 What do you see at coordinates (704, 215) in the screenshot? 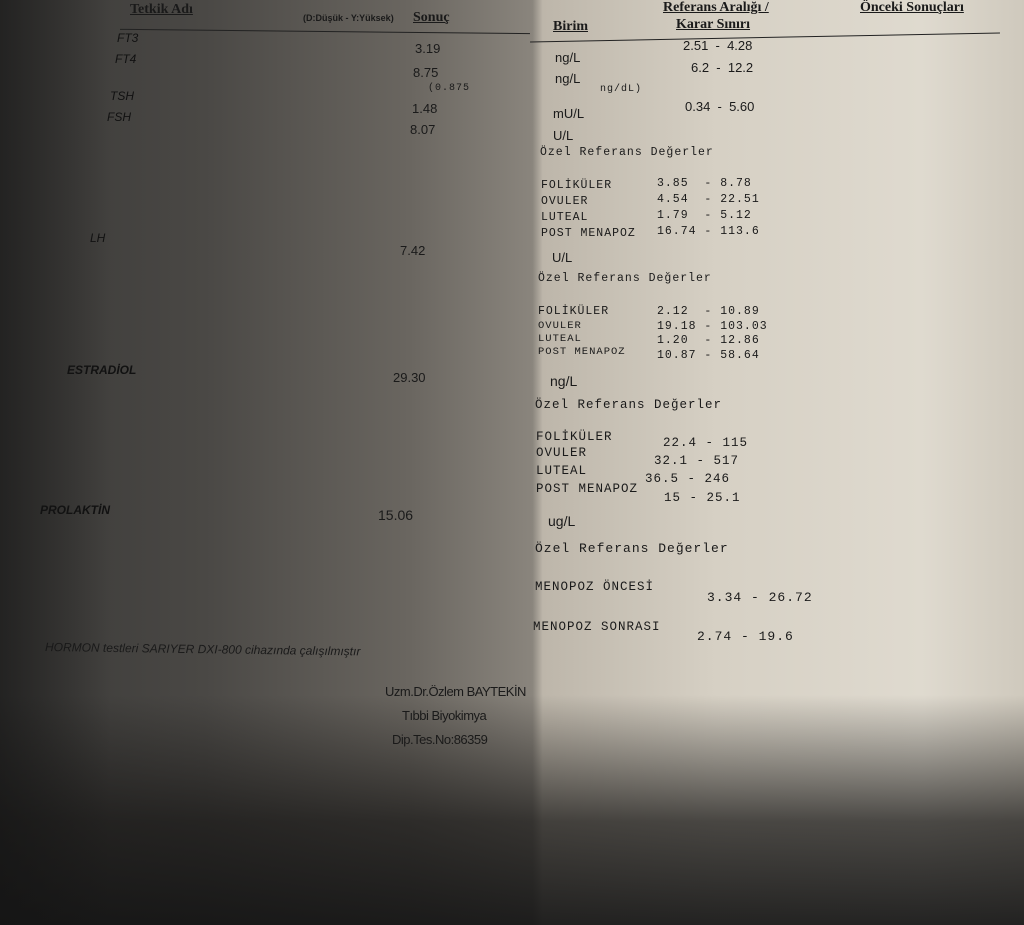
I see `ref-range: 1.79 - 5.12` at bounding box center [704, 215].